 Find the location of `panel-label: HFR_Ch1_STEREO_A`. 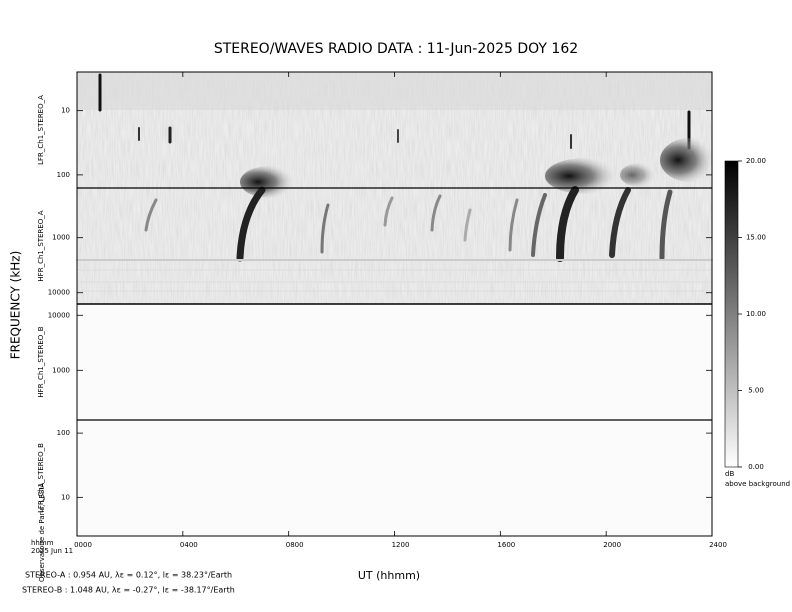

panel-label: HFR_Ch1_STEREO_A is located at coordinates (41, 245).